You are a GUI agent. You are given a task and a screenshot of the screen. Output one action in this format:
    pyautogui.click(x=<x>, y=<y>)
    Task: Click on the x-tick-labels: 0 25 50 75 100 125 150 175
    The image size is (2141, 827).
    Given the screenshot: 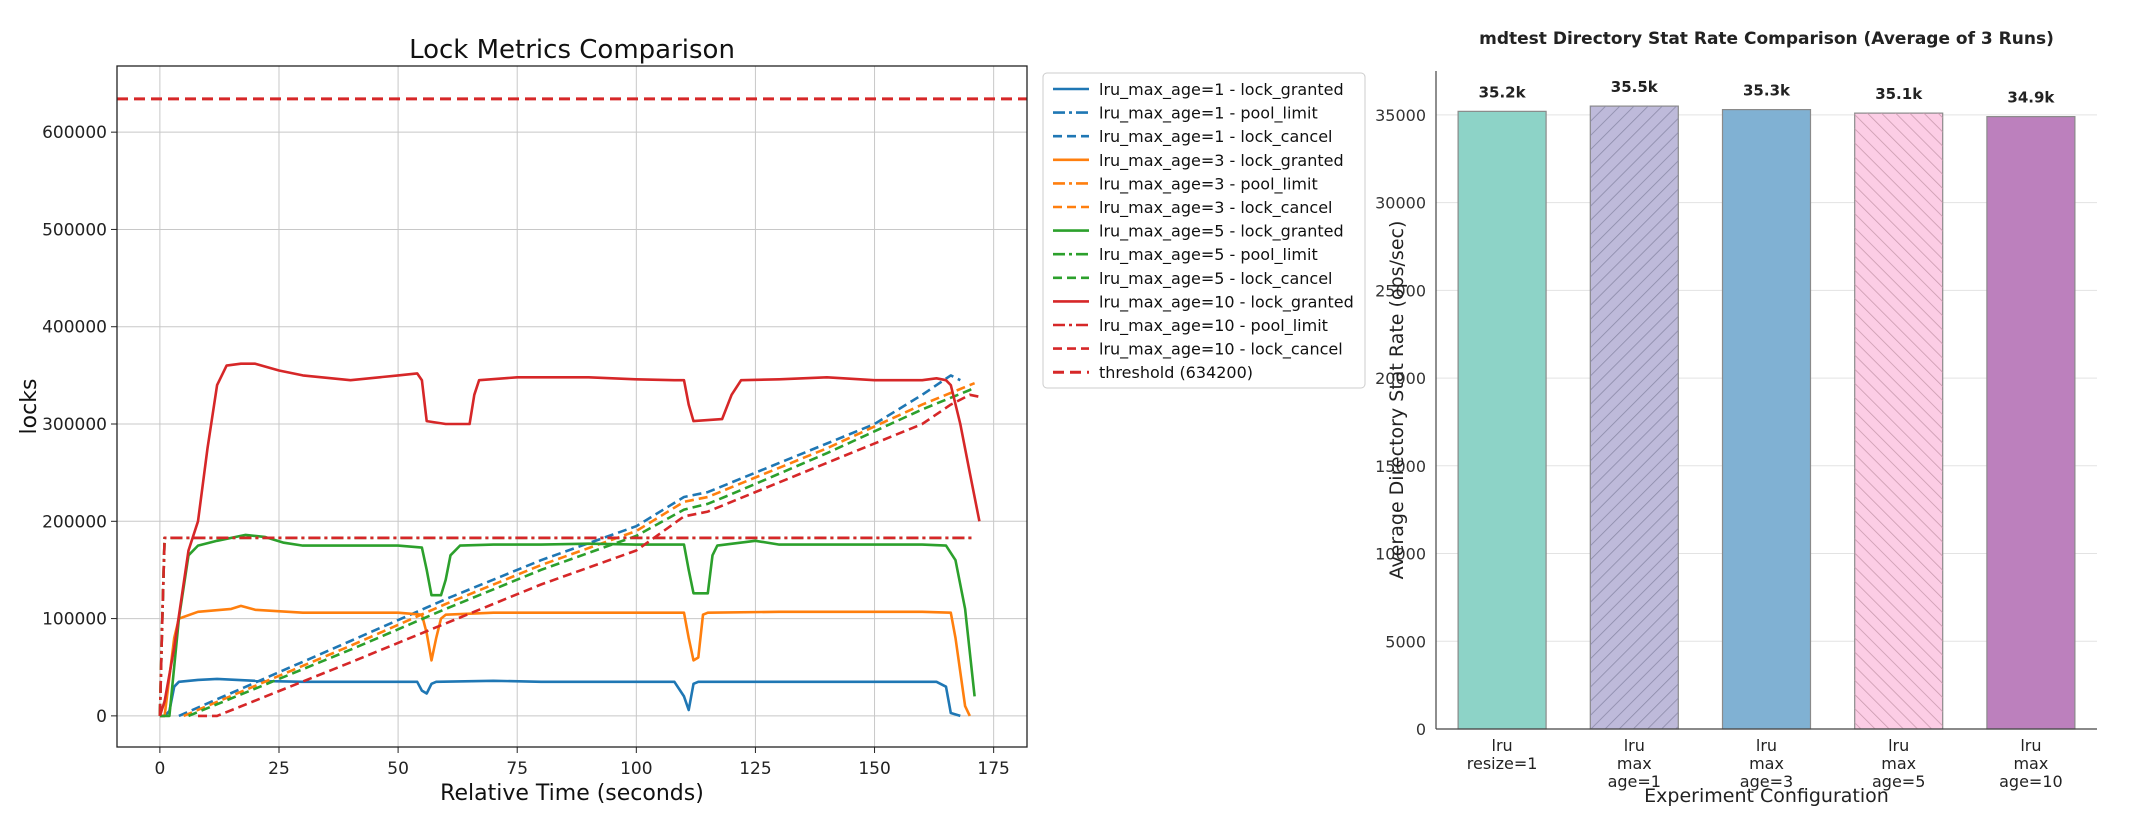 What is the action you would take?
    pyautogui.click(x=582, y=763)
    